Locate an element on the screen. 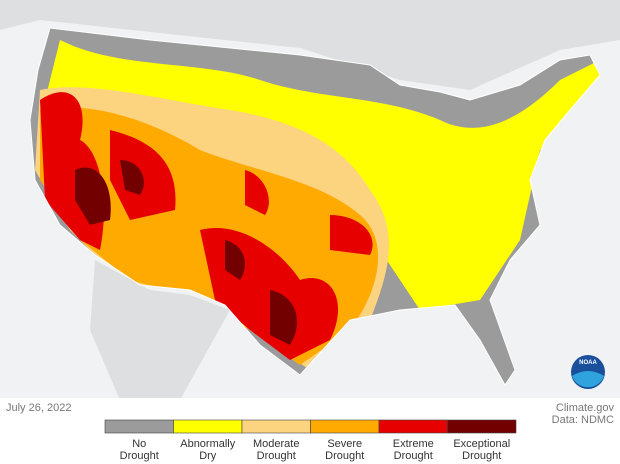 This screenshot has height=464, width=620. legend-label: Extreme Drought is located at coordinates (413, 450).